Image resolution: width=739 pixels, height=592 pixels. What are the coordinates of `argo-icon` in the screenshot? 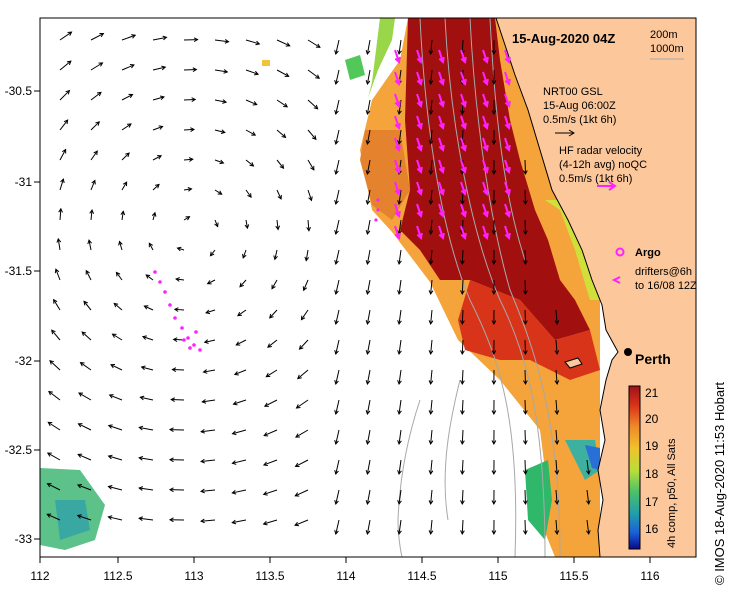 It's located at (620, 252).